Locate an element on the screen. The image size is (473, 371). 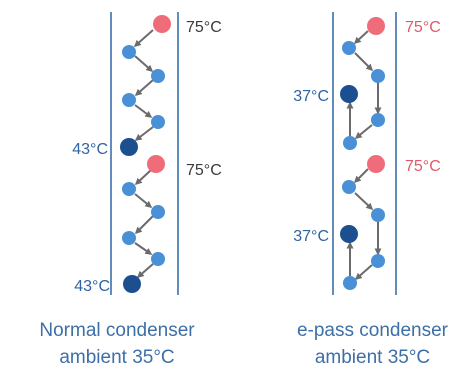
normal-caption-ambient: ambient 35°C is located at coordinates (117, 357).